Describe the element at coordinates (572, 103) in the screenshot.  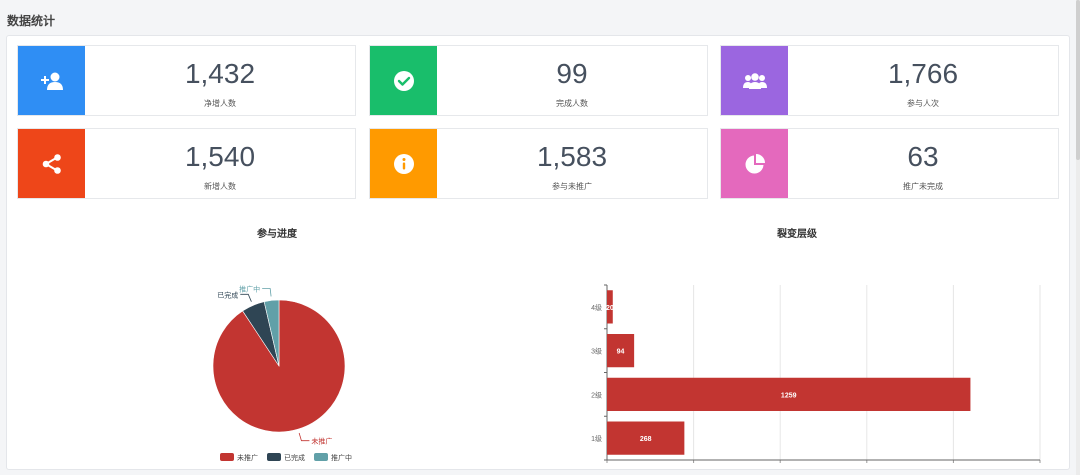
I see `stat-label: 完成人数` at that location.